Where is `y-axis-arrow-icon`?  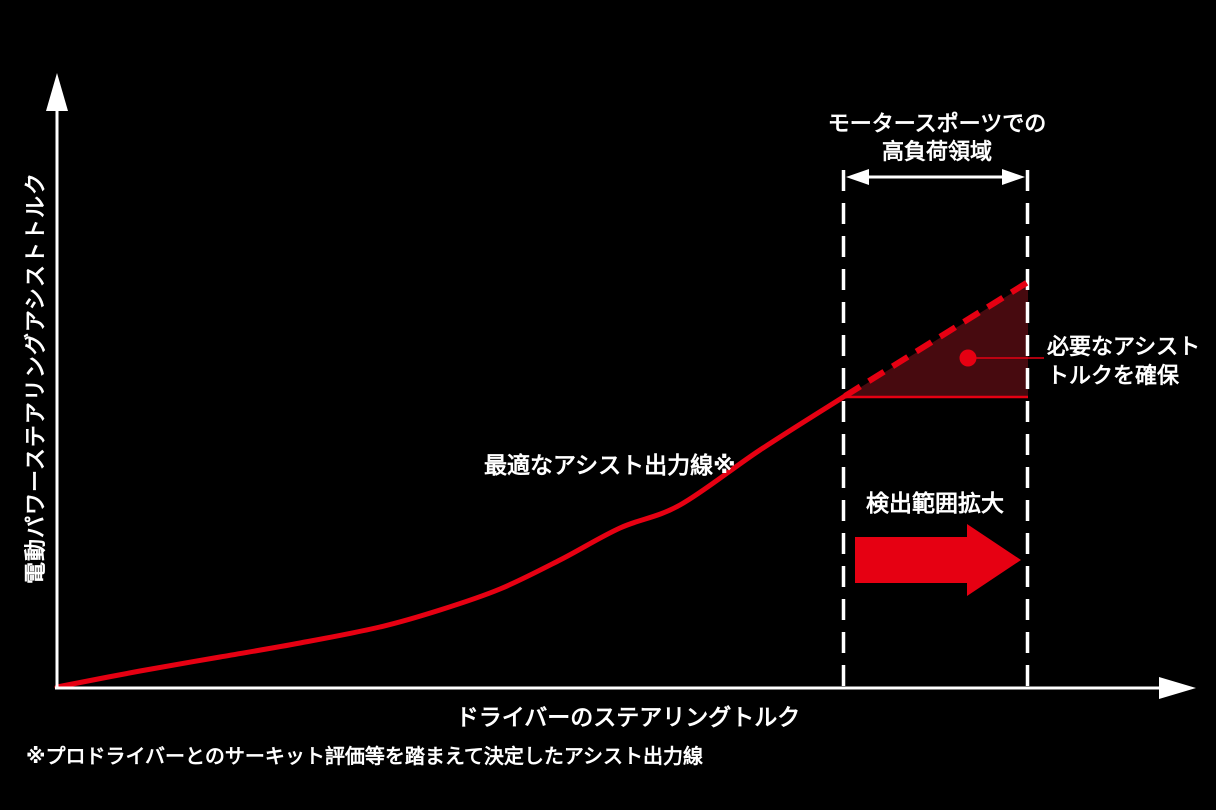
y-axis-arrow-icon is located at coordinates (57, 92).